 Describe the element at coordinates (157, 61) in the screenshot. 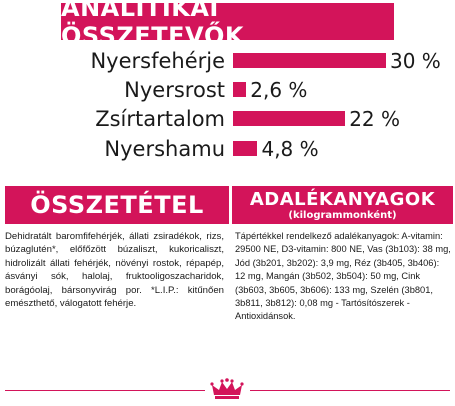

I see `row-label: Nyersfehérje` at that location.